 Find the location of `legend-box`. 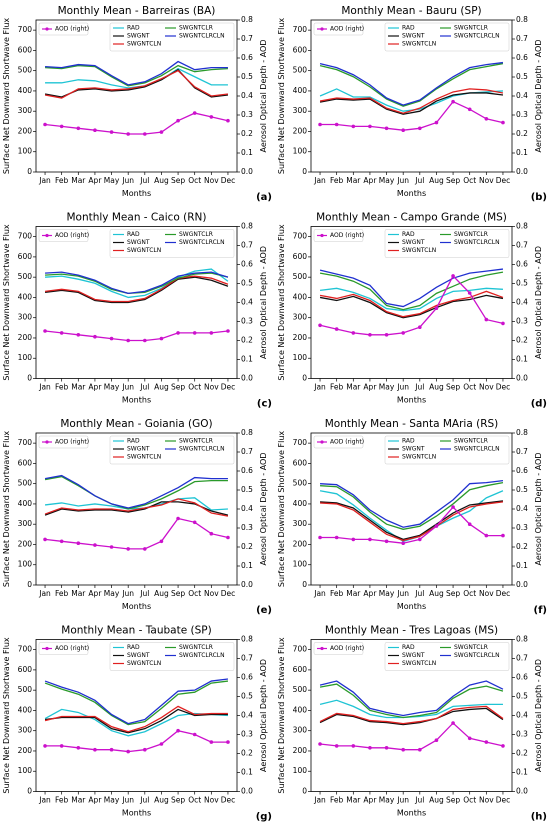

legend-box is located at coordinates (338, 235).